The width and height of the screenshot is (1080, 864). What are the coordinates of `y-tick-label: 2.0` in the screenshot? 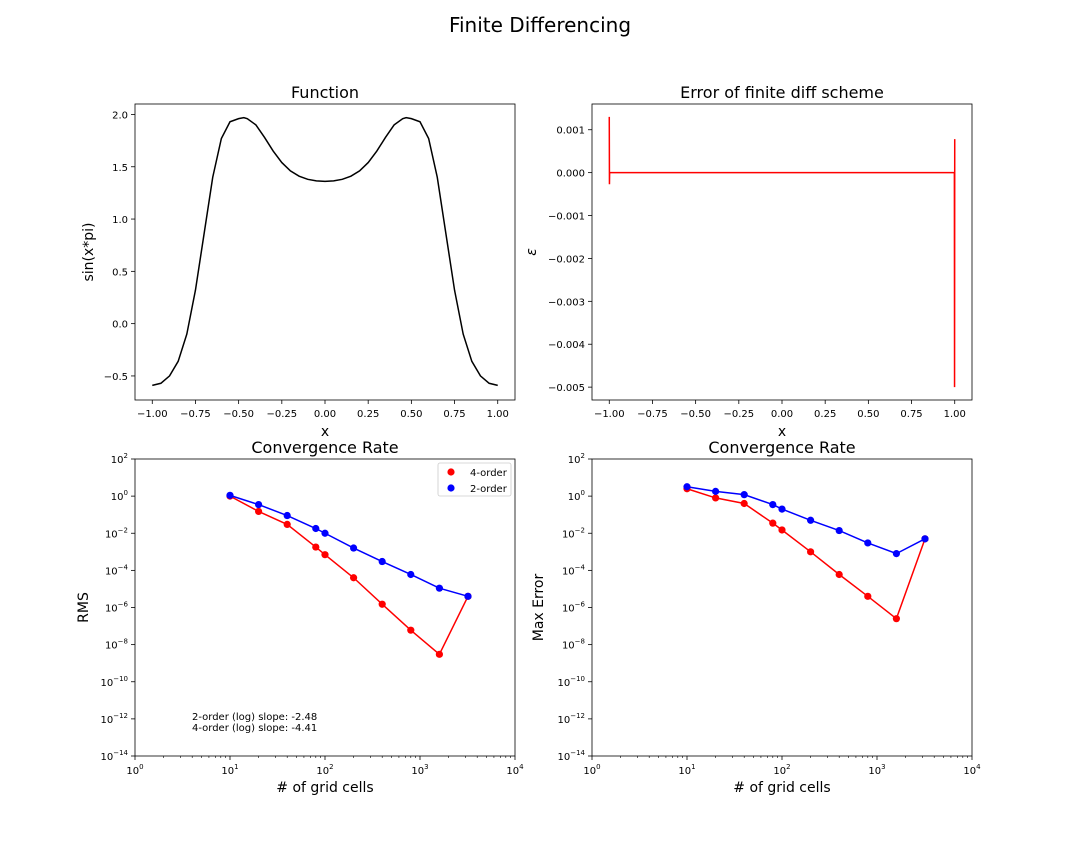 It's located at (120, 115).